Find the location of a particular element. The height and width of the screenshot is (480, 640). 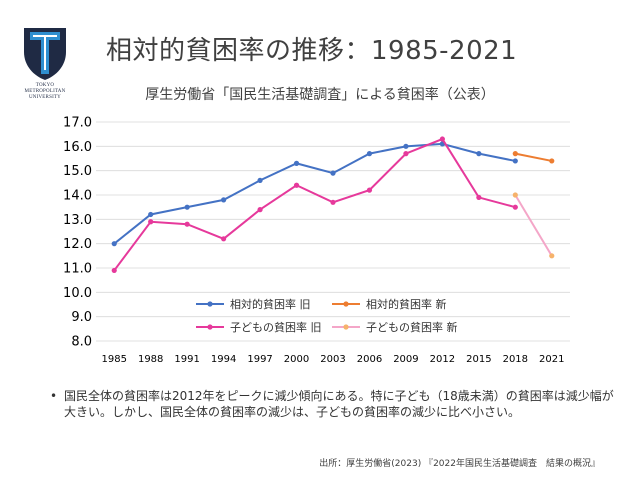

y-tick-label: 8.0 is located at coordinates (81, 342).